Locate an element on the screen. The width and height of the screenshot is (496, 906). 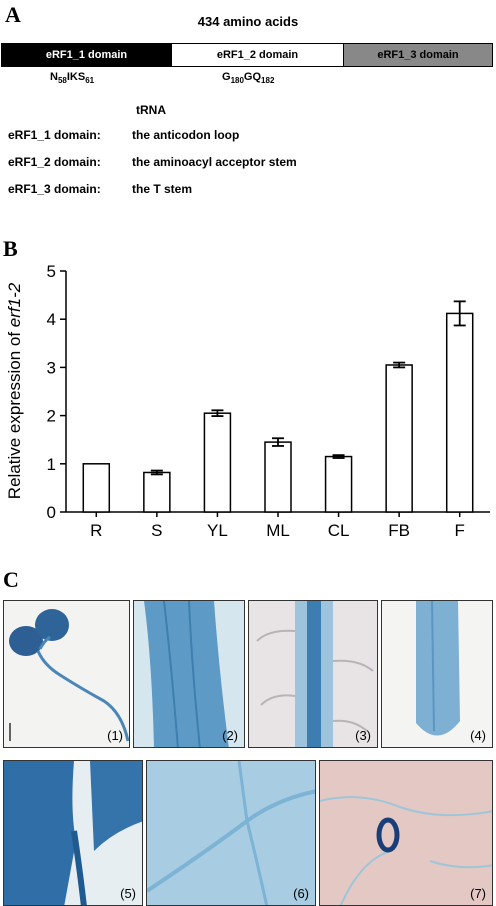
x-tick-label: R is located at coordinates (96, 530).